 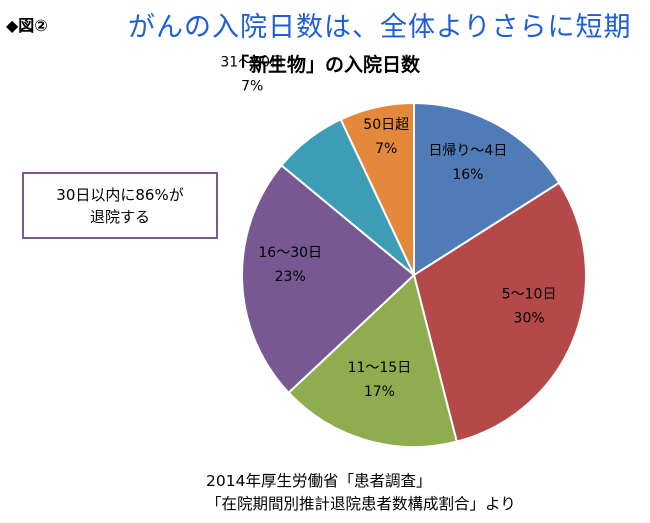 What do you see at coordinates (27, 25) in the screenshot?
I see `figure-label: ◆図②` at bounding box center [27, 25].